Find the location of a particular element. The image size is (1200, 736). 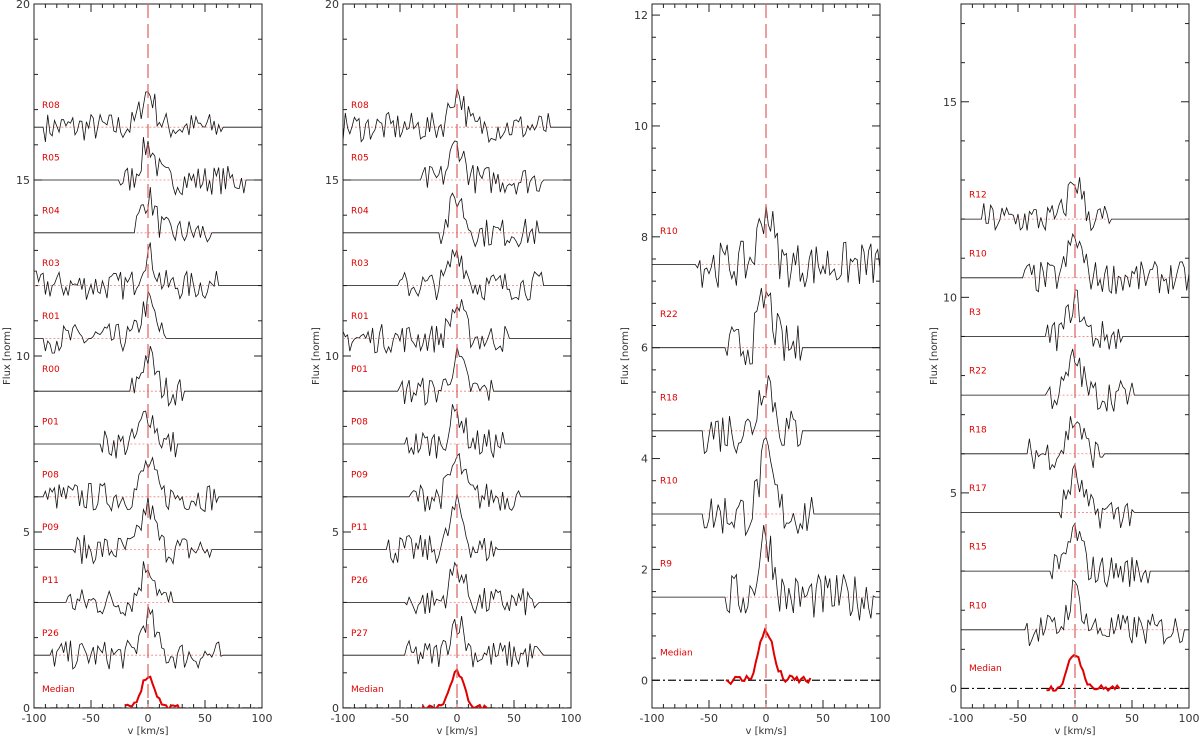

y-tick-label: 6 is located at coordinates (644, 348).